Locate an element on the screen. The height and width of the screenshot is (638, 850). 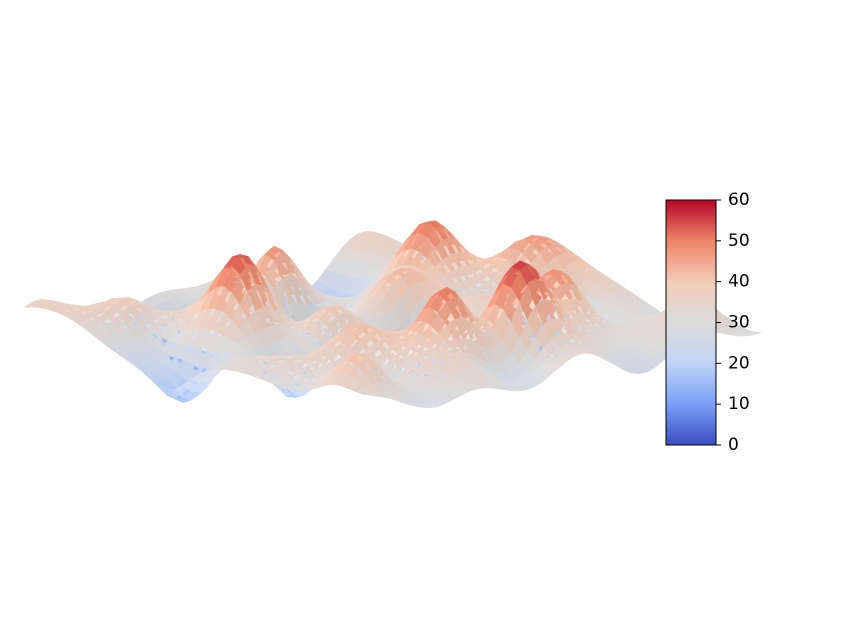
colorbar-tick-label: 40 is located at coordinates (739, 282).